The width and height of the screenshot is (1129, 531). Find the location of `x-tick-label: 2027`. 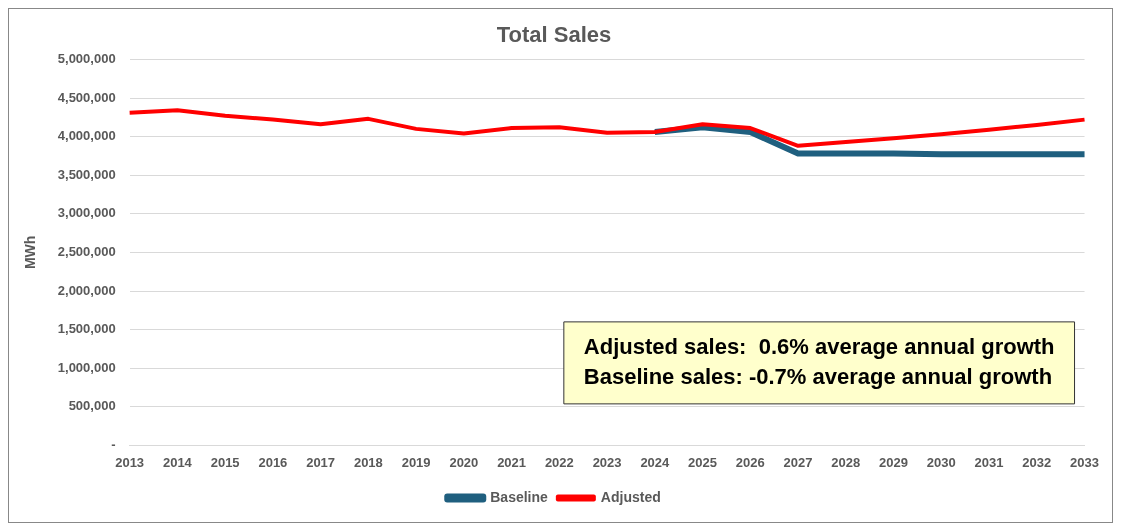

x-tick-label: 2027 is located at coordinates (798, 462).